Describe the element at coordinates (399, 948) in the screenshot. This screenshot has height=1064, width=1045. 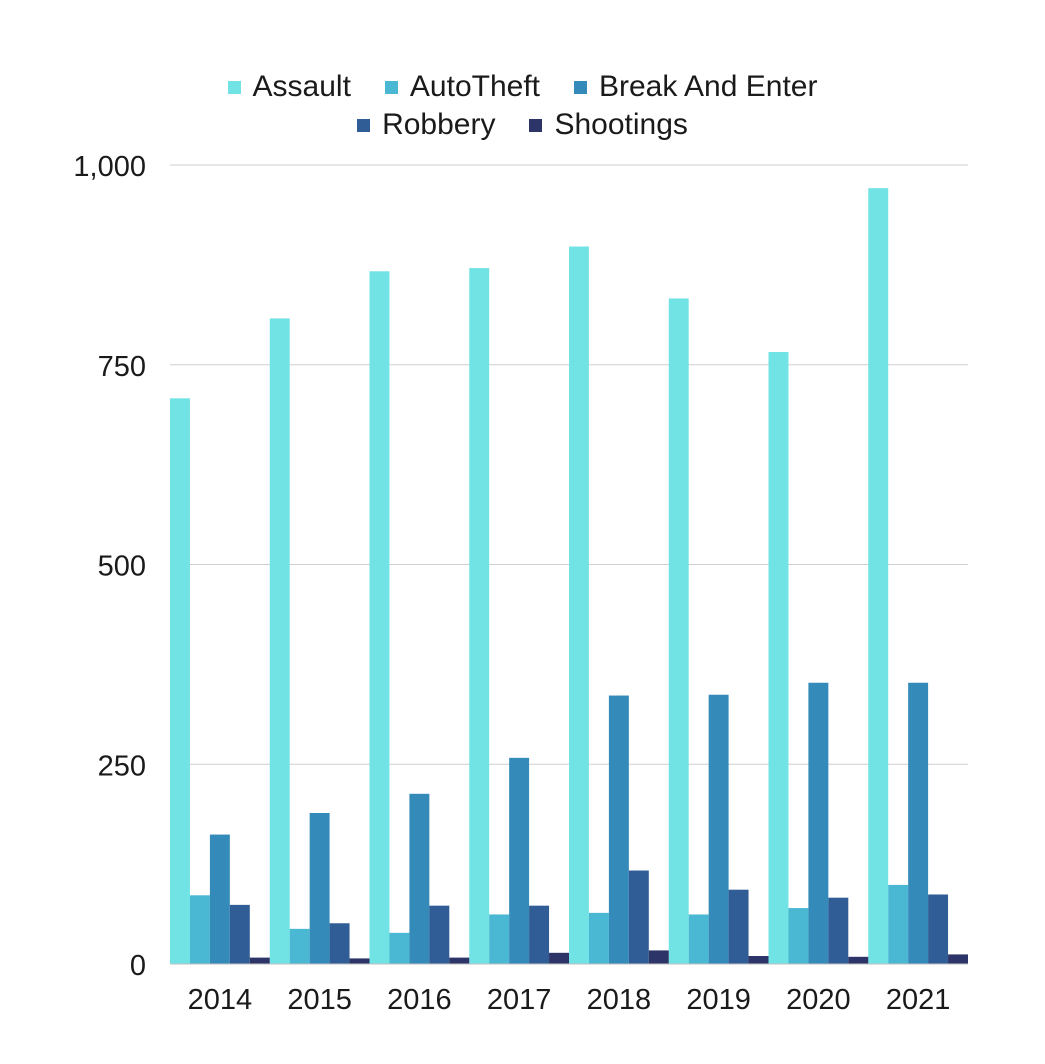
I see `bar-autotheft-2016` at that location.